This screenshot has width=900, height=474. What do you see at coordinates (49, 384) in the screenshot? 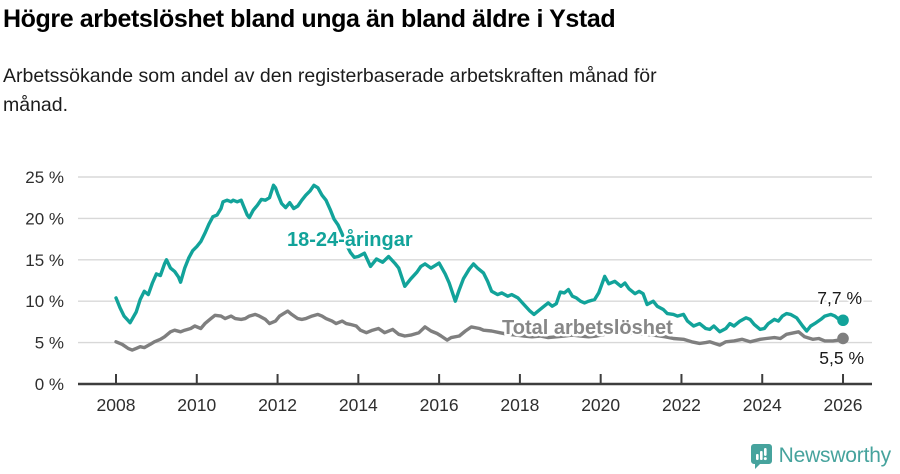
I see `y-tick-label-0: 0 %` at bounding box center [49, 384].